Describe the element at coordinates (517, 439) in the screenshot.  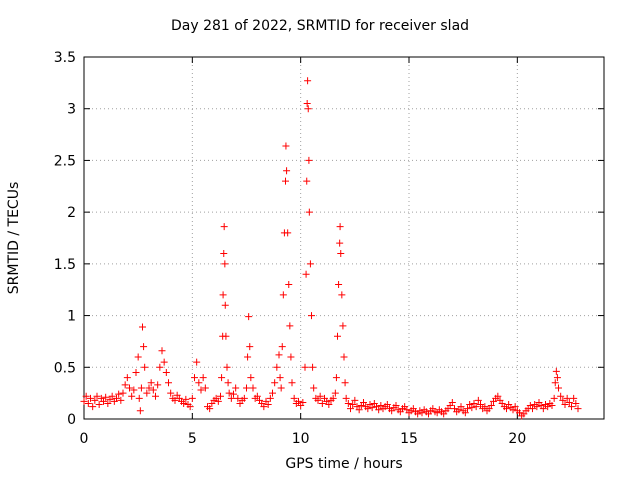
I see `x-tick-label: 20` at that location.